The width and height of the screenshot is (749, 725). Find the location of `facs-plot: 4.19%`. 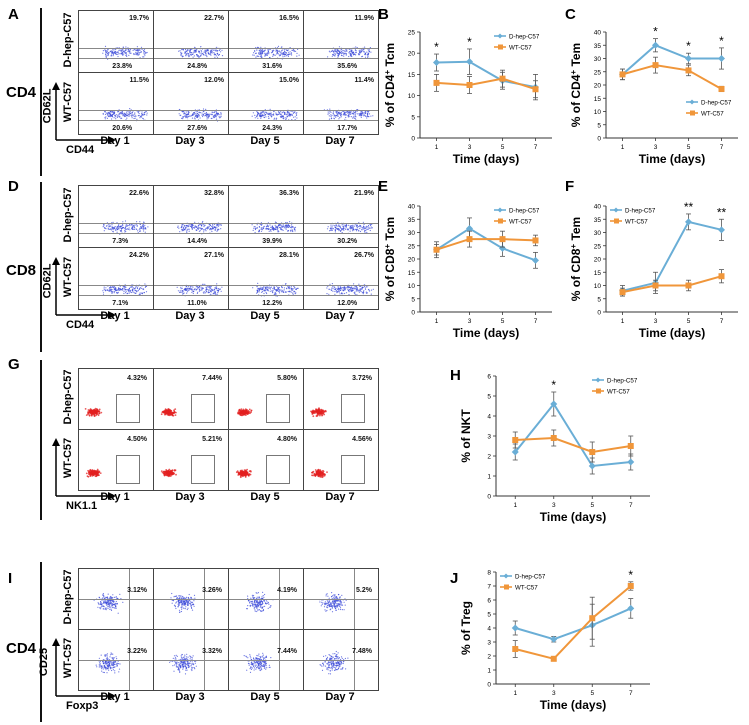

facs-plot: 4.19% is located at coordinates (266, 599).